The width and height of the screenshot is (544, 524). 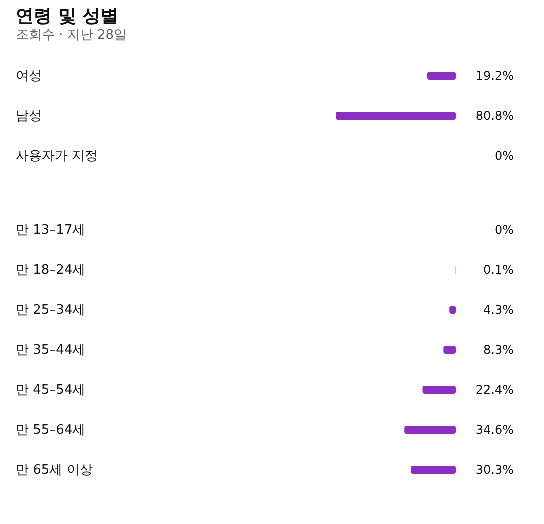 What do you see at coordinates (495, 76) in the screenshot?
I see `data-label: 19.2%` at bounding box center [495, 76].